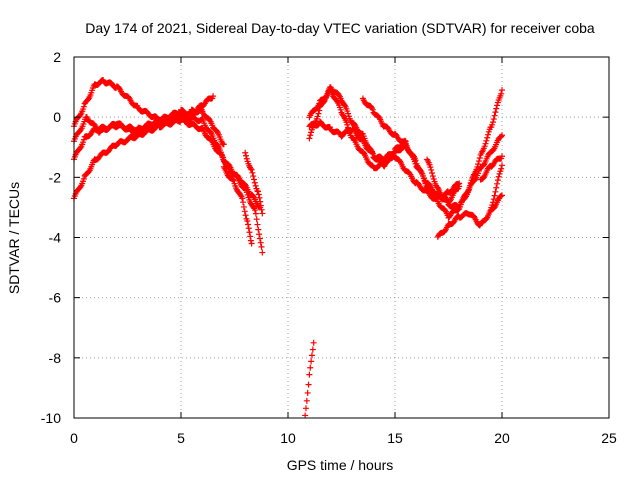 The image size is (640, 480). What do you see at coordinates (55, 238) in the screenshot?
I see `y-tick-label: -4` at bounding box center [55, 238].